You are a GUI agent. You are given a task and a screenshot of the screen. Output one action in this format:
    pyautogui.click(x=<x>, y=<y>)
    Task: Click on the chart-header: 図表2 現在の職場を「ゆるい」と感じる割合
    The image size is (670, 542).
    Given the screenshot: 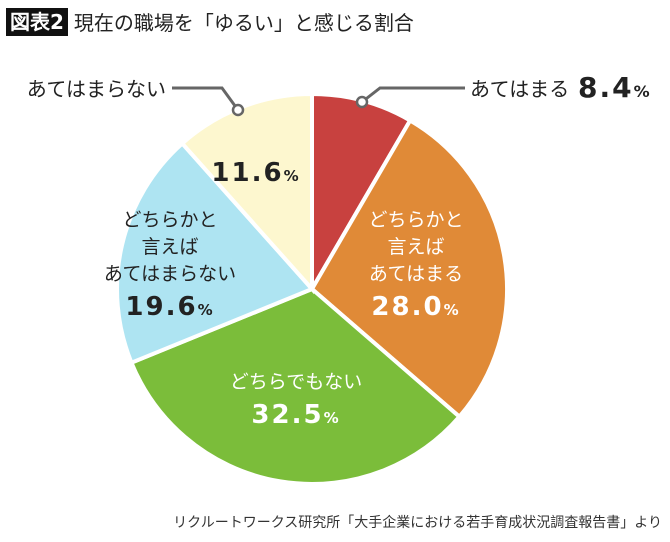 What is the action you would take?
    pyautogui.click(x=210, y=21)
    